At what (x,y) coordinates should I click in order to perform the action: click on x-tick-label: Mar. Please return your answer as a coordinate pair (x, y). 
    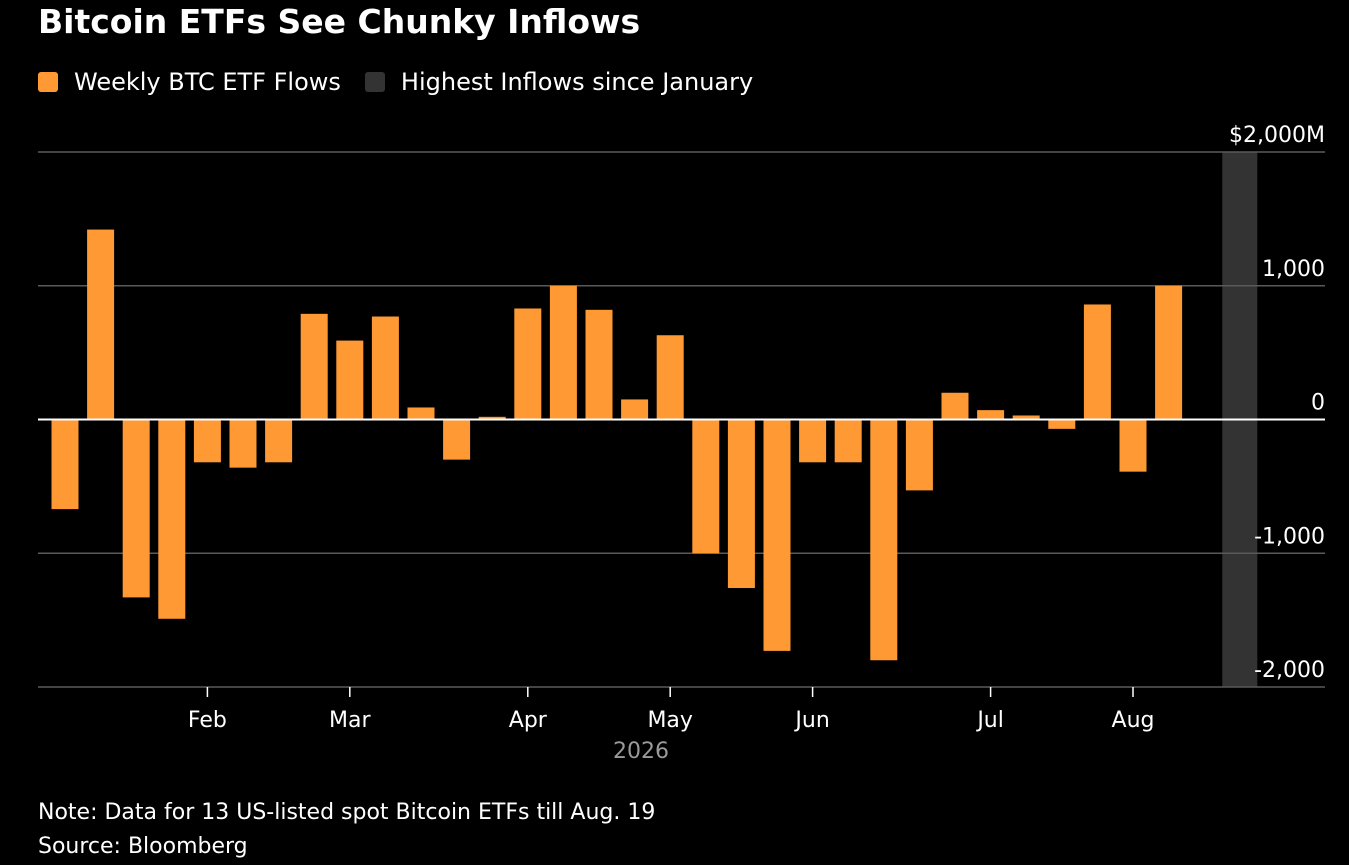
    Looking at the image, I should click on (350, 720).